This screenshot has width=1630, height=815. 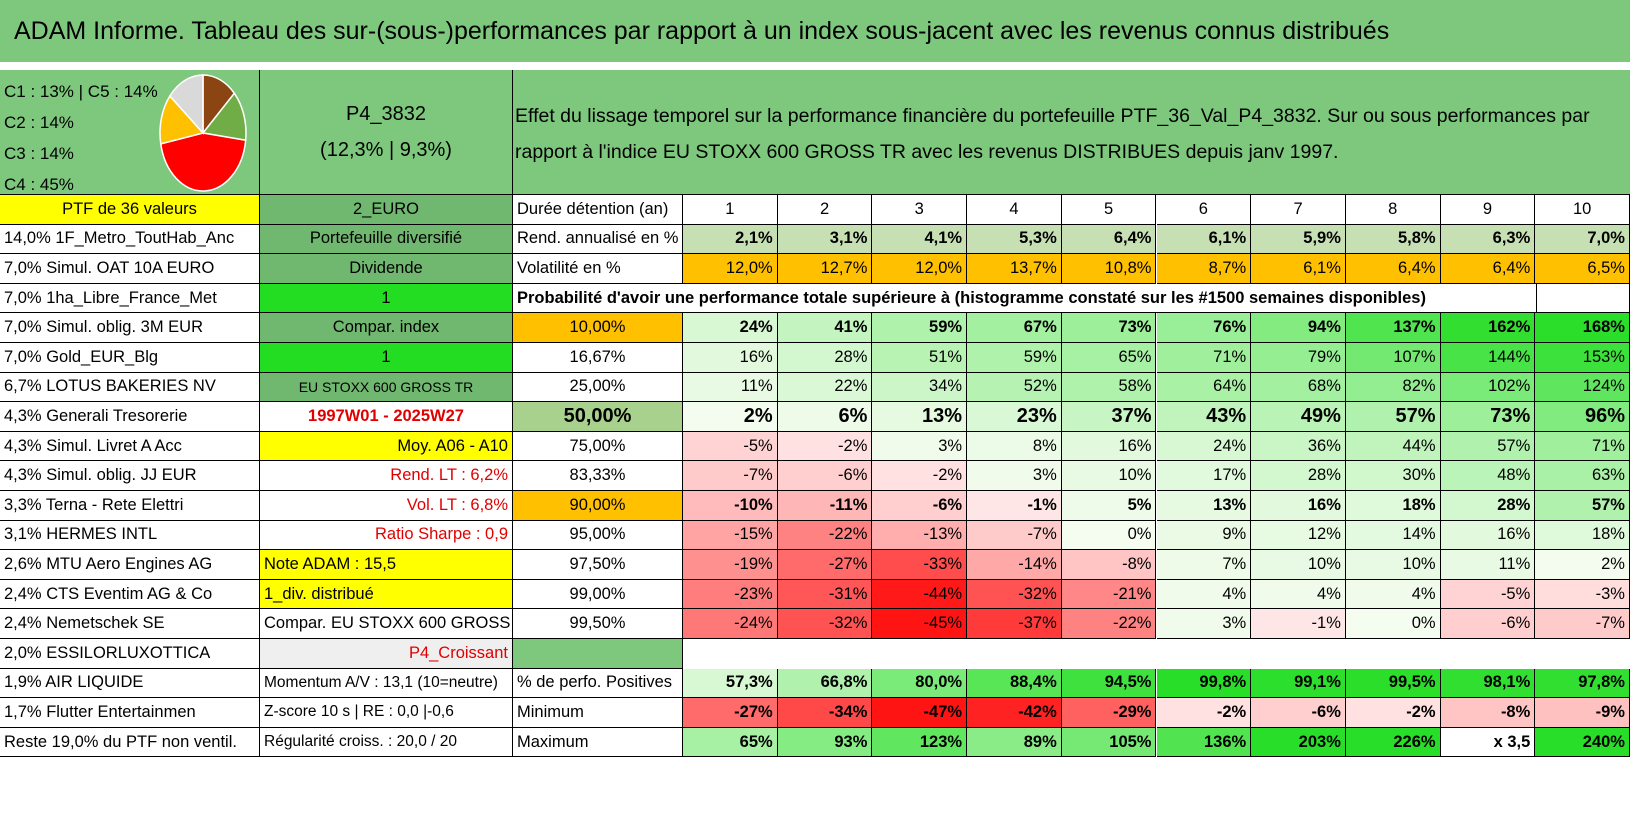 I want to click on years-label: Durée détention (an), so click(x=598, y=210).